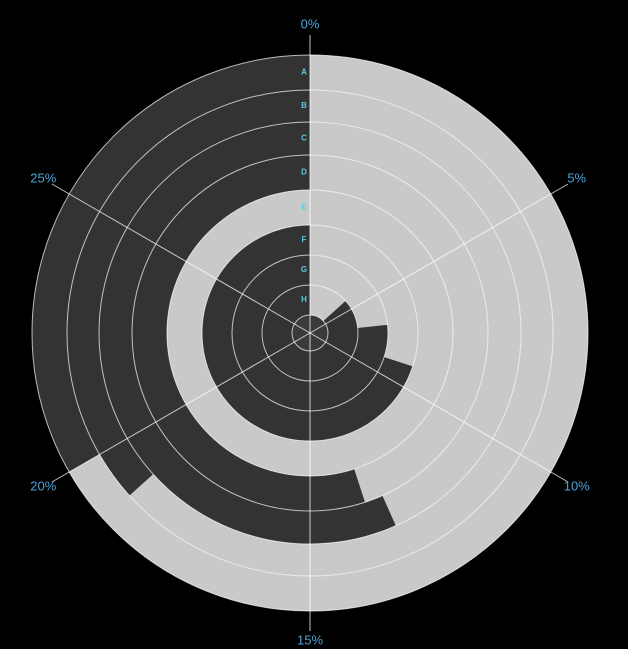 The image size is (628, 649). What do you see at coordinates (304, 172) in the screenshot?
I see `category-label: D` at bounding box center [304, 172].